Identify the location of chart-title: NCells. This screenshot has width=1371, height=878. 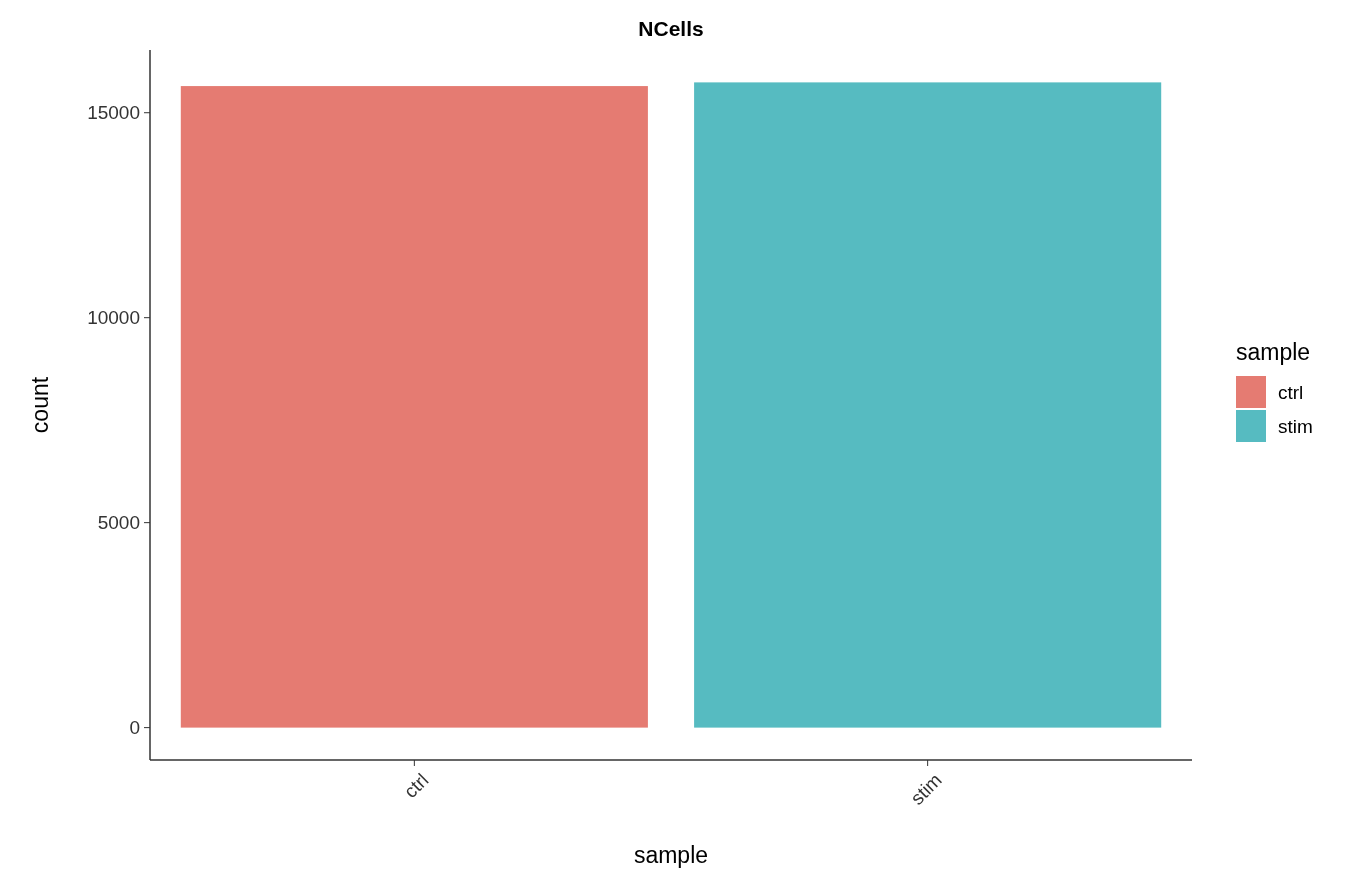
(671, 28).